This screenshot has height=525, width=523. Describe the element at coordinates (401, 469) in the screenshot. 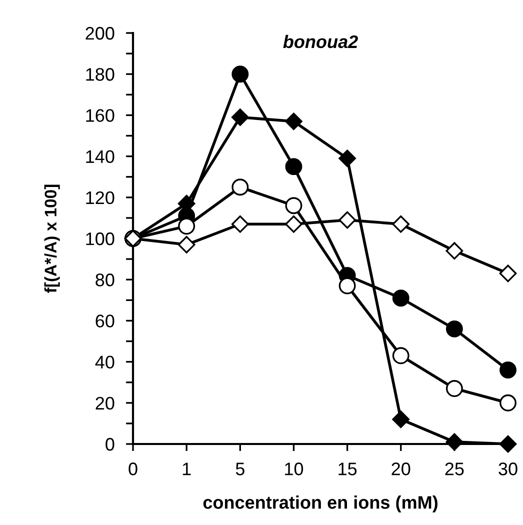

I see `x-tick-label: 20` at that location.